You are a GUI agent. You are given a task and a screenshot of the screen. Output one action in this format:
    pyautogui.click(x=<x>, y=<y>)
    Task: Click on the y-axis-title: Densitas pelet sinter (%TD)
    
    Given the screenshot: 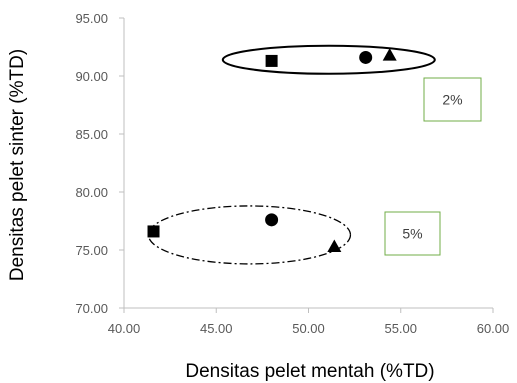 What is the action you would take?
    pyautogui.click(x=17, y=165)
    